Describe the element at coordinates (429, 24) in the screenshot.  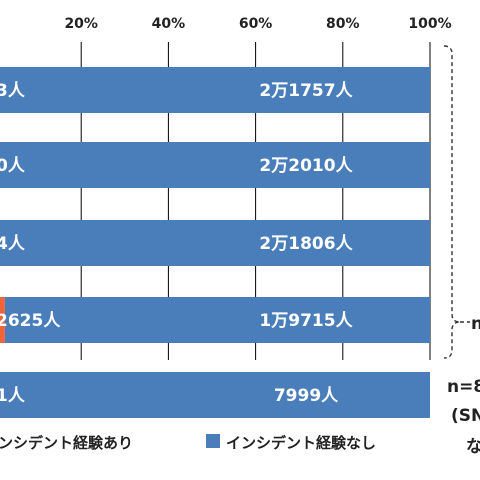
I see `x-tick-label: 100%` at that location.